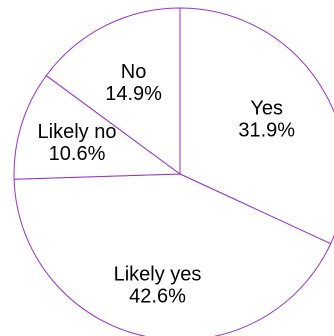 The width and height of the screenshot is (334, 336). Describe the element at coordinates (266, 109) in the screenshot. I see `slice-category-label: Yes` at that location.